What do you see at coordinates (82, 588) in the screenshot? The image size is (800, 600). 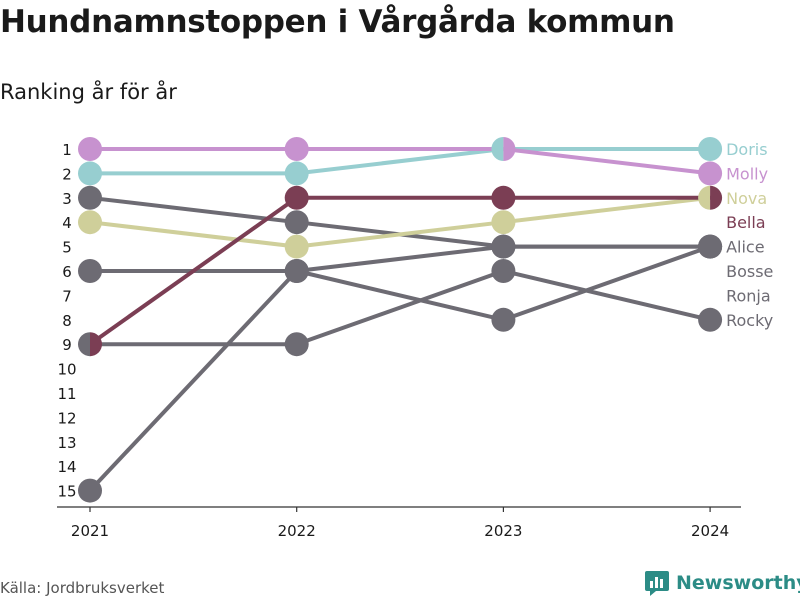 I see `source-note: Källa: Jordbruksverket` at bounding box center [82, 588].